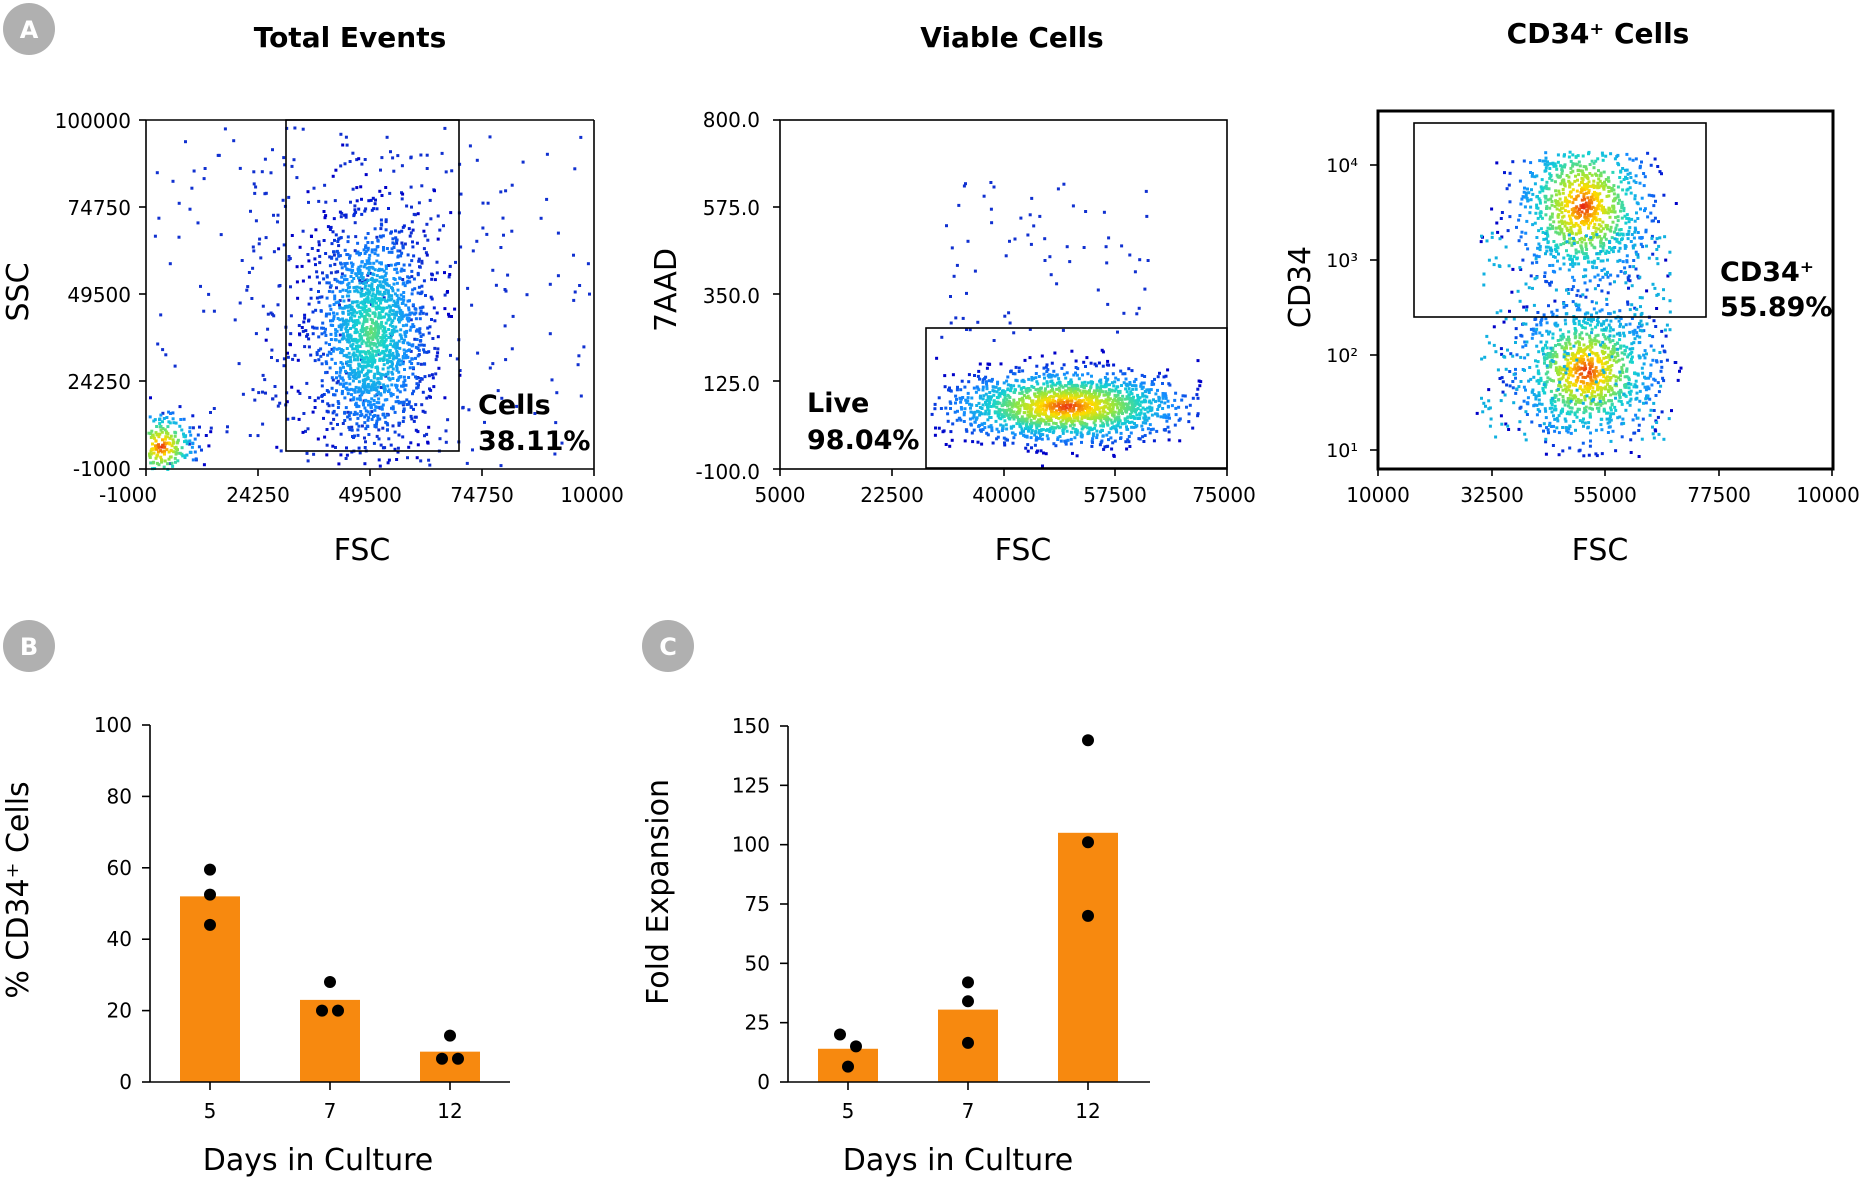 The image size is (1868, 1185). Describe the element at coordinates (514, 405) in the screenshot. I see `gate-label: Cells` at that location.